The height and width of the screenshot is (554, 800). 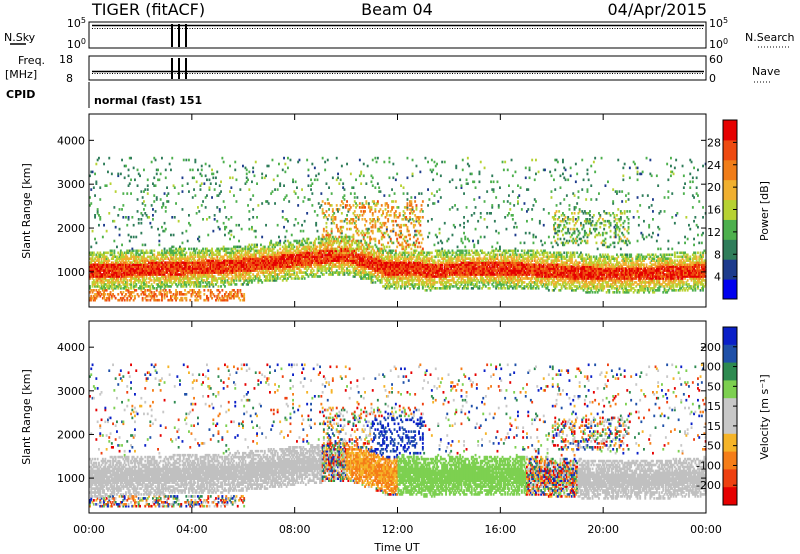 What do you see at coordinates (718, 23) in the screenshot?
I see `nsearch-tick-top: 105` at bounding box center [718, 23].